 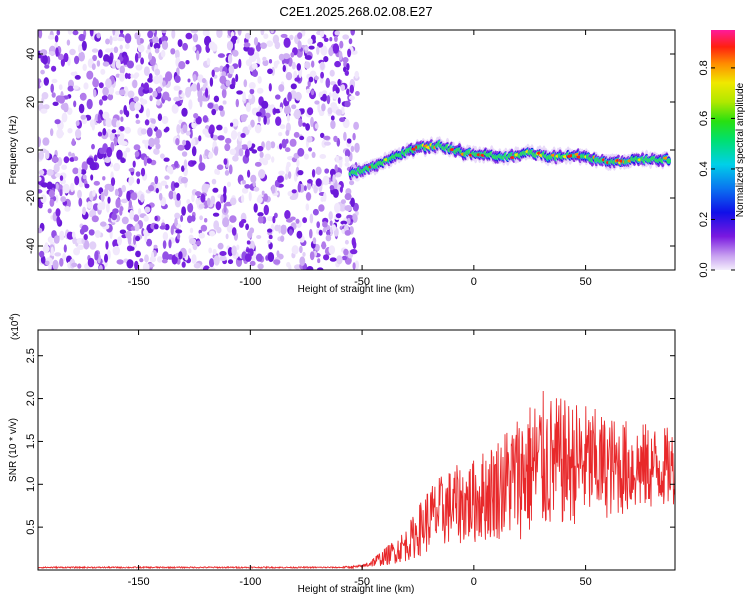 I want to click on colorbar-ticks: 0.0 0.2 0.4 0.6 0.8, so click(x=716, y=169).